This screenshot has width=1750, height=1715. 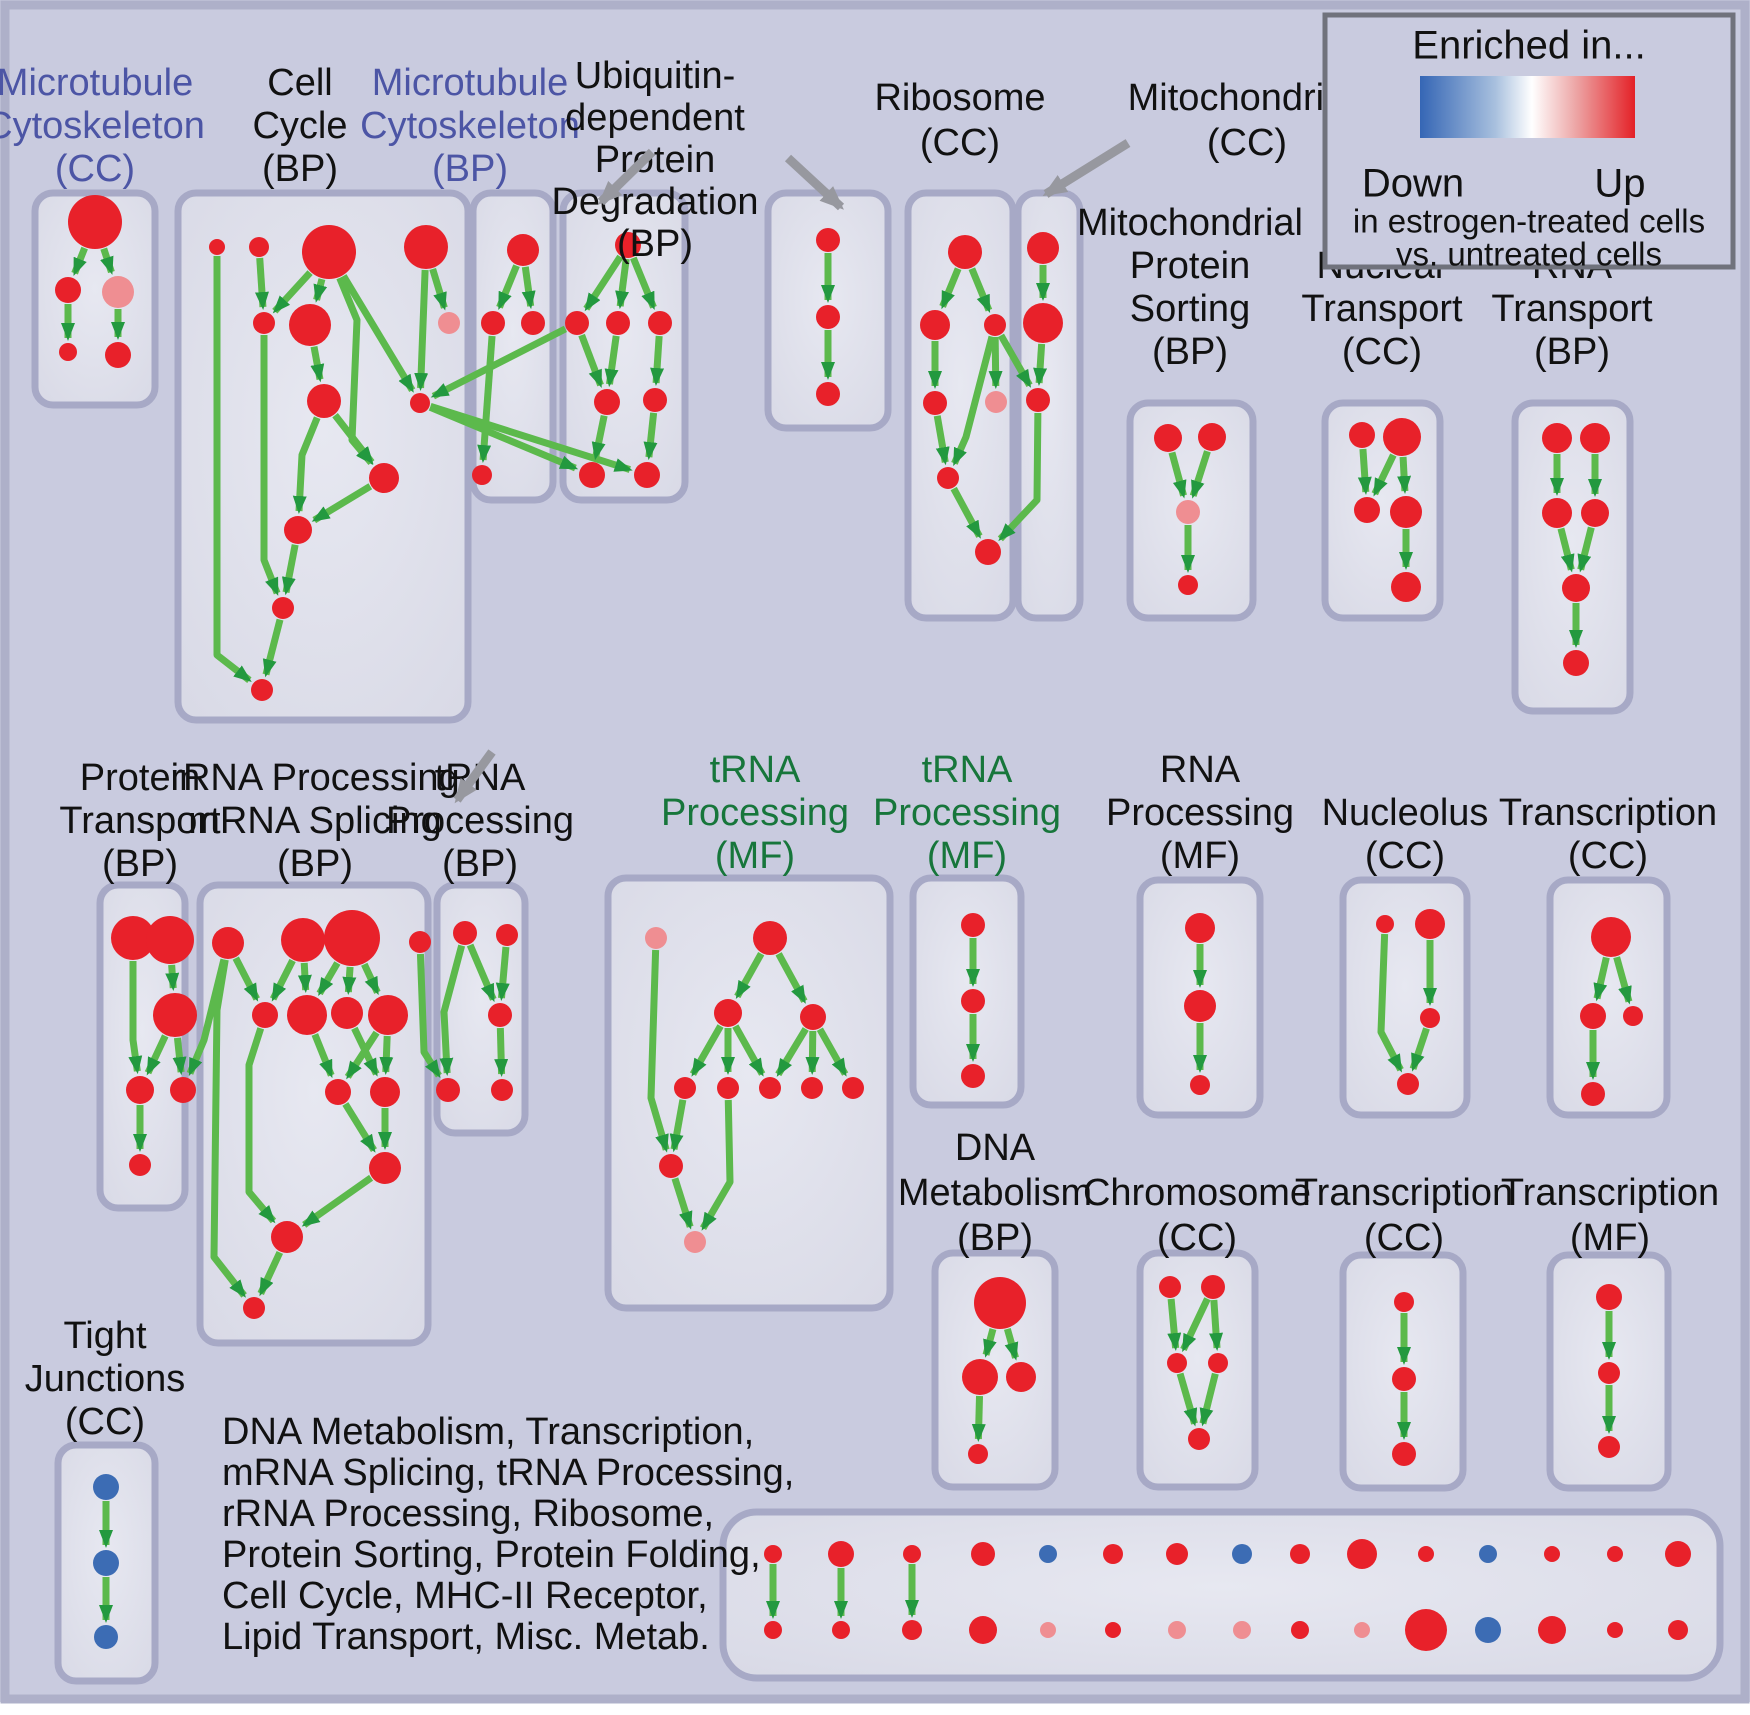 What do you see at coordinates (1200, 1085) in the screenshot?
I see `node-A2` at bounding box center [1200, 1085].